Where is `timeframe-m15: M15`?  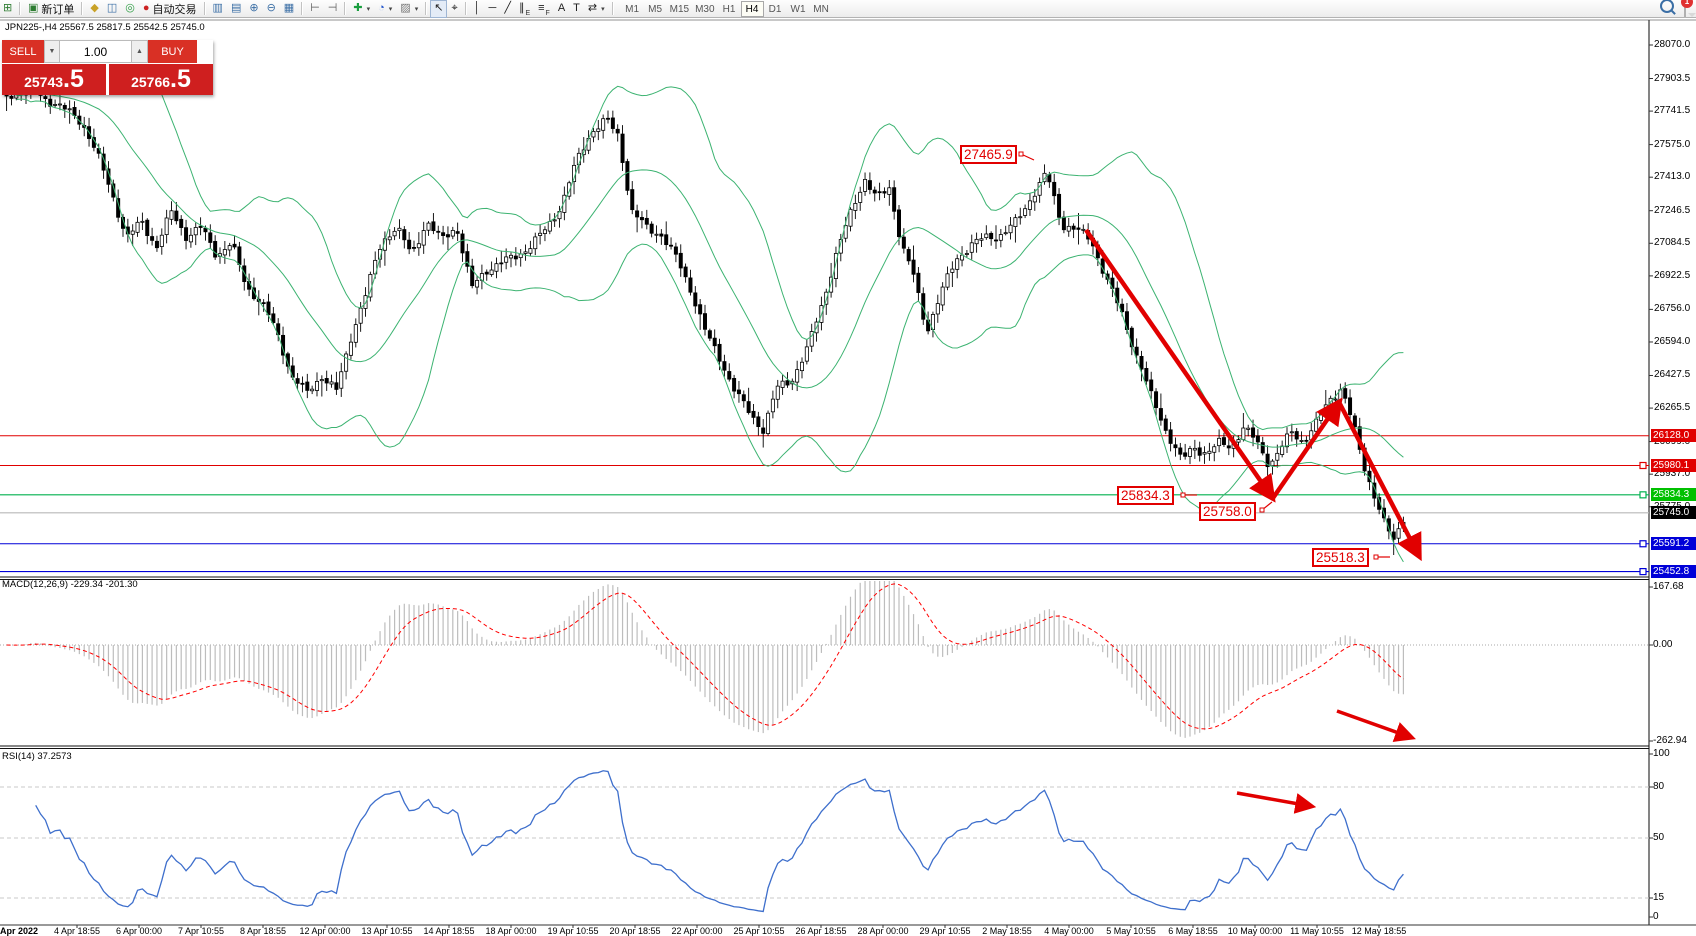
timeframe-m15: M15 is located at coordinates (679, 9).